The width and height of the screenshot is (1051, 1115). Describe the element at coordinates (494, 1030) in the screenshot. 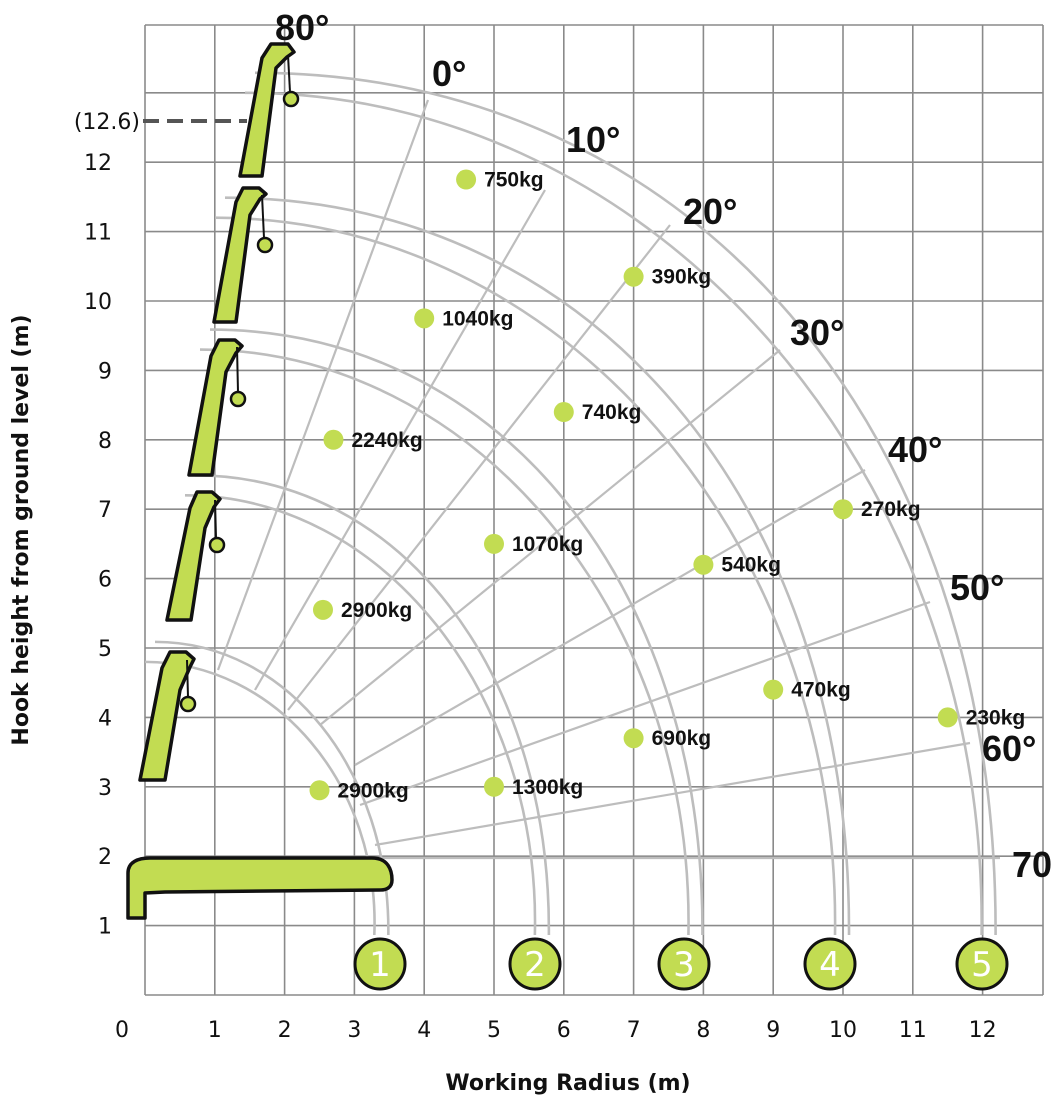

I see `x-tick-label: 5` at that location.